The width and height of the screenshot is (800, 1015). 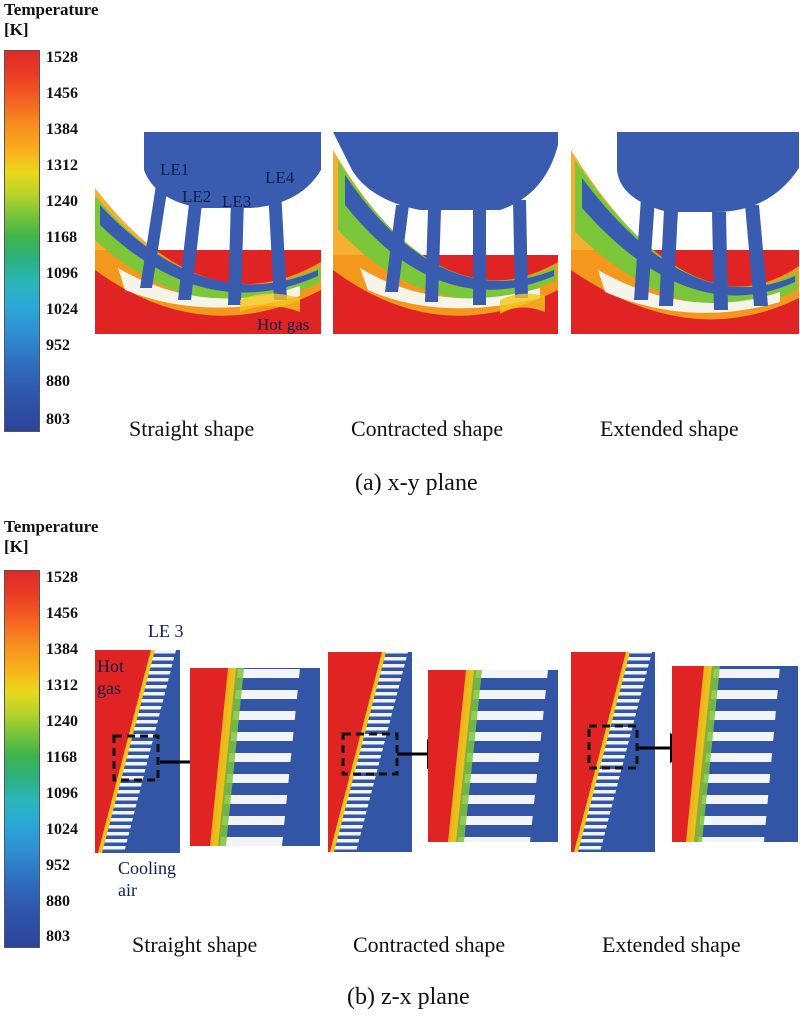 I want to click on zx-straight-caption: Straight shape, so click(x=195, y=944).